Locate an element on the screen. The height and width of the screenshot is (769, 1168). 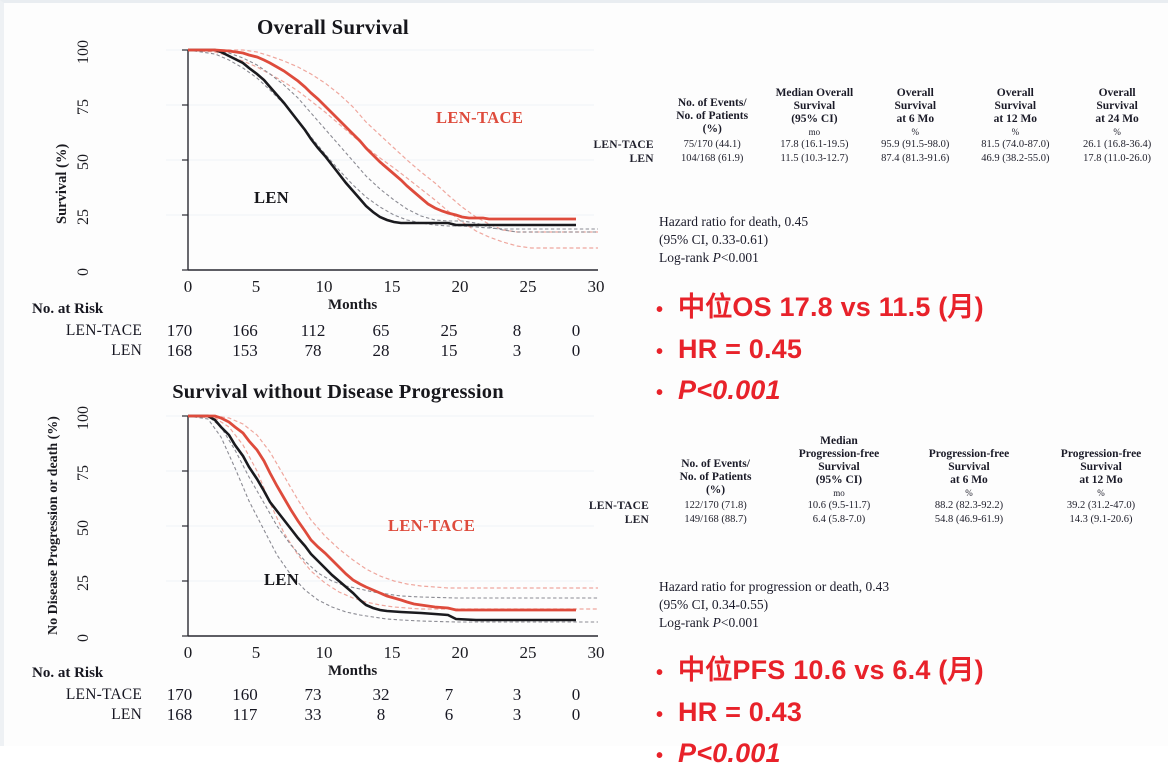
os-row-group-1: LEN is located at coordinates (641, 158).